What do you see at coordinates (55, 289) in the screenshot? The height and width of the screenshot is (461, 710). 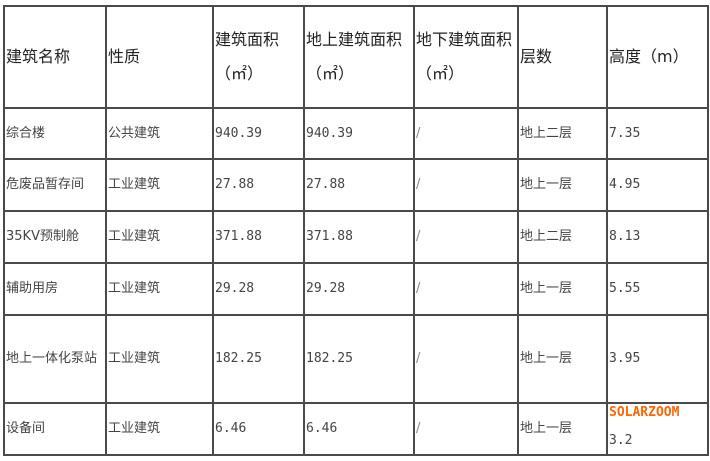 I see `cell-building-name: 辅助用房` at bounding box center [55, 289].